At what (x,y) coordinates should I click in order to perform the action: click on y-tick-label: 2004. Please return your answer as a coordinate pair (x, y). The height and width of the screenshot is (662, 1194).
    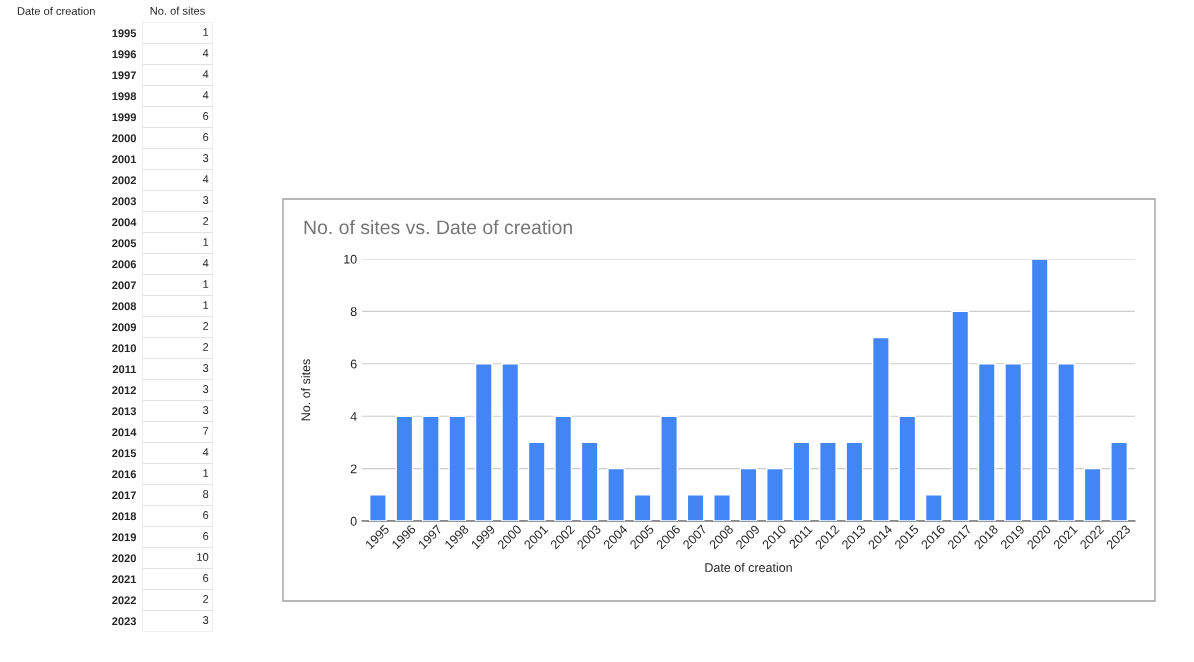
    Looking at the image, I should click on (124, 222).